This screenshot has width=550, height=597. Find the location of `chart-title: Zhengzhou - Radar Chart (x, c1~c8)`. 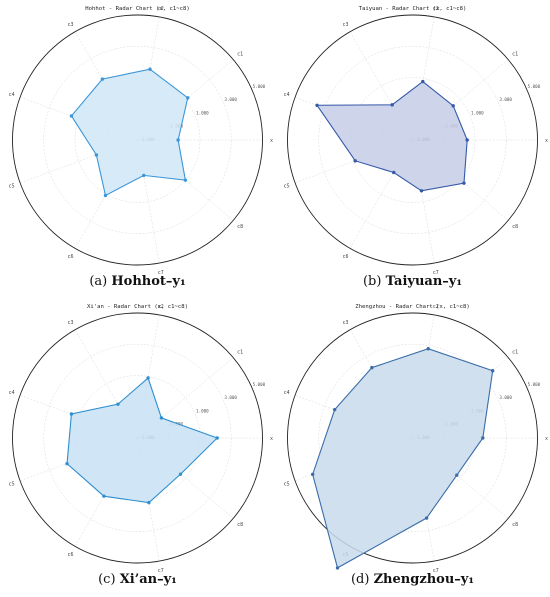

chart-title: Zhengzhou - Radar Chart (x, c1~c8) is located at coordinates (412, 307).